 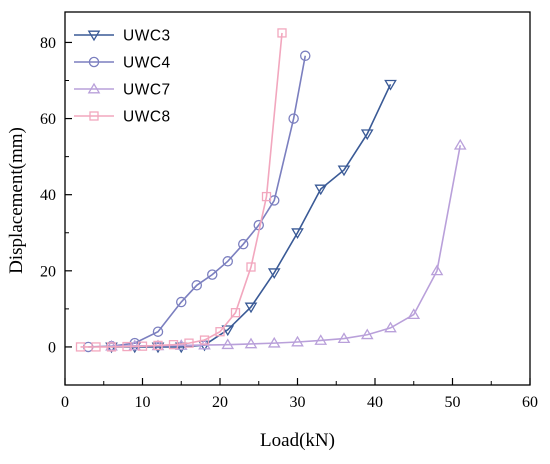 What do you see at coordinates (122, 63) in the screenshot?
I see `legend-entry: UWC4` at bounding box center [122, 63].